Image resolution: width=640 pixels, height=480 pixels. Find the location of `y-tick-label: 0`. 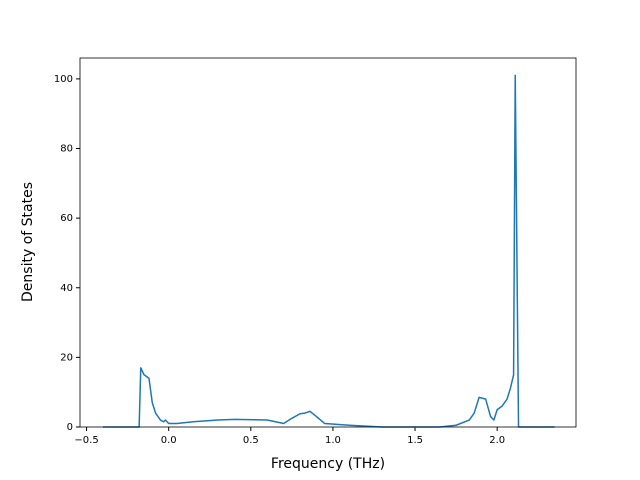

y-tick-label: 0 is located at coordinates (70, 427).